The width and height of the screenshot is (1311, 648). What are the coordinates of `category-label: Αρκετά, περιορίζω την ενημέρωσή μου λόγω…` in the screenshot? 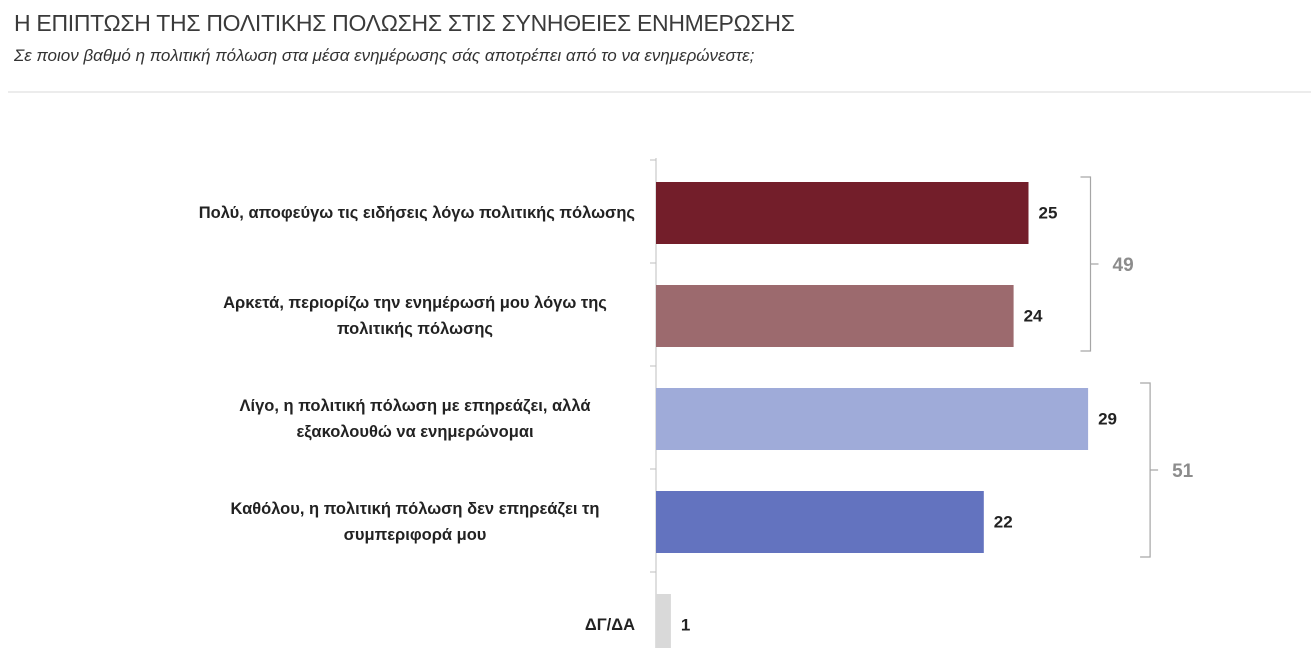 It's located at (415, 315).